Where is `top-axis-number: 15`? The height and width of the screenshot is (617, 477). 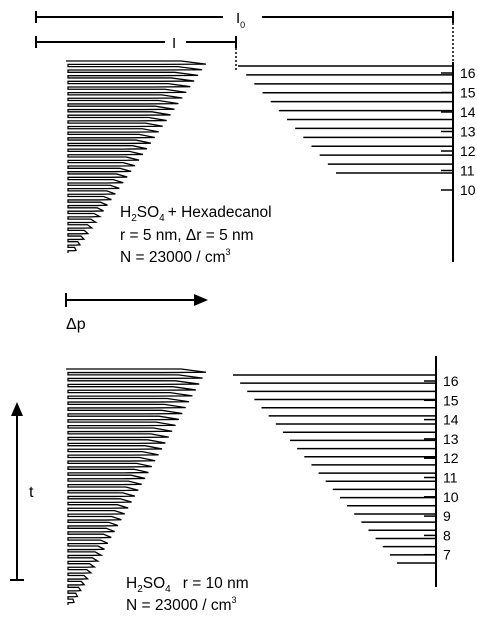
top-axis-number: 15 is located at coordinates (468, 93).